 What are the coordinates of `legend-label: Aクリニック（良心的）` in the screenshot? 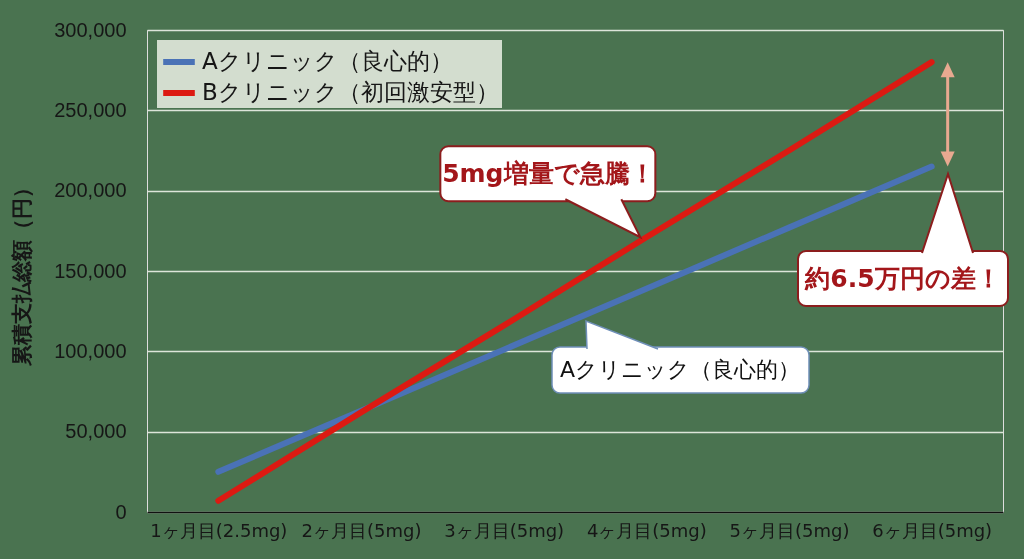 It's located at (327, 61).